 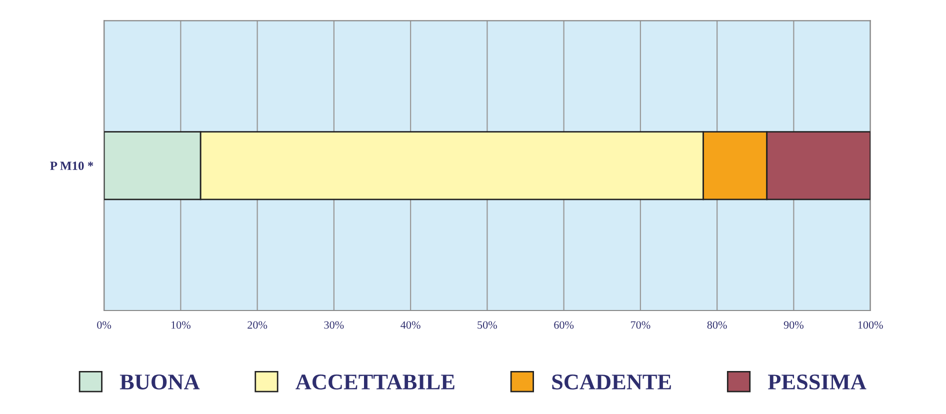 I want to click on x-tick-label: 60%, so click(x=564, y=325).